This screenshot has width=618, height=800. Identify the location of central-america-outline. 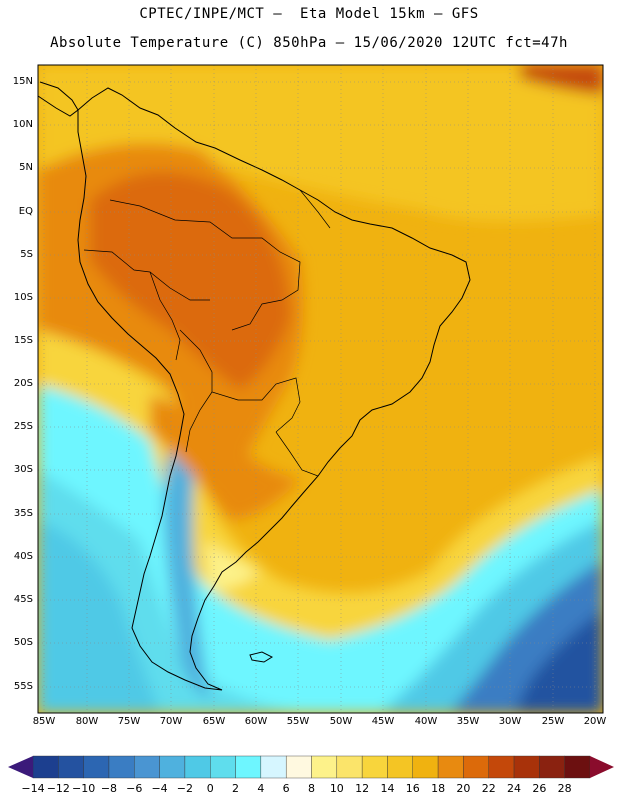
(58, 99).